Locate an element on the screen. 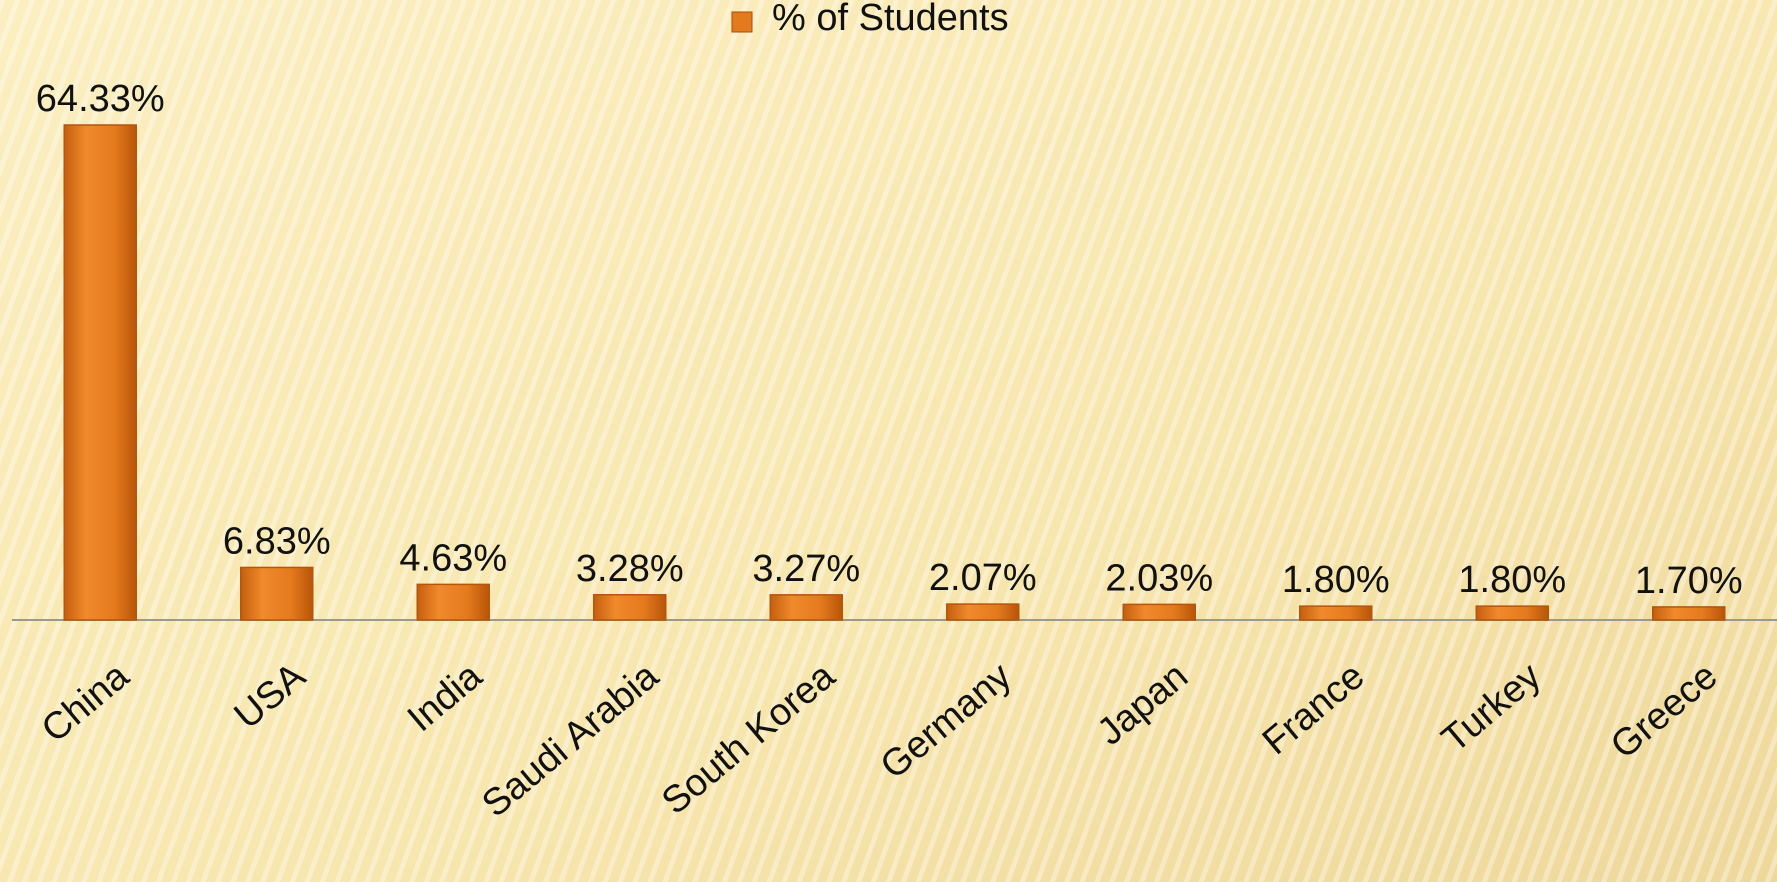  value-label: 2.07% is located at coordinates (983, 578).